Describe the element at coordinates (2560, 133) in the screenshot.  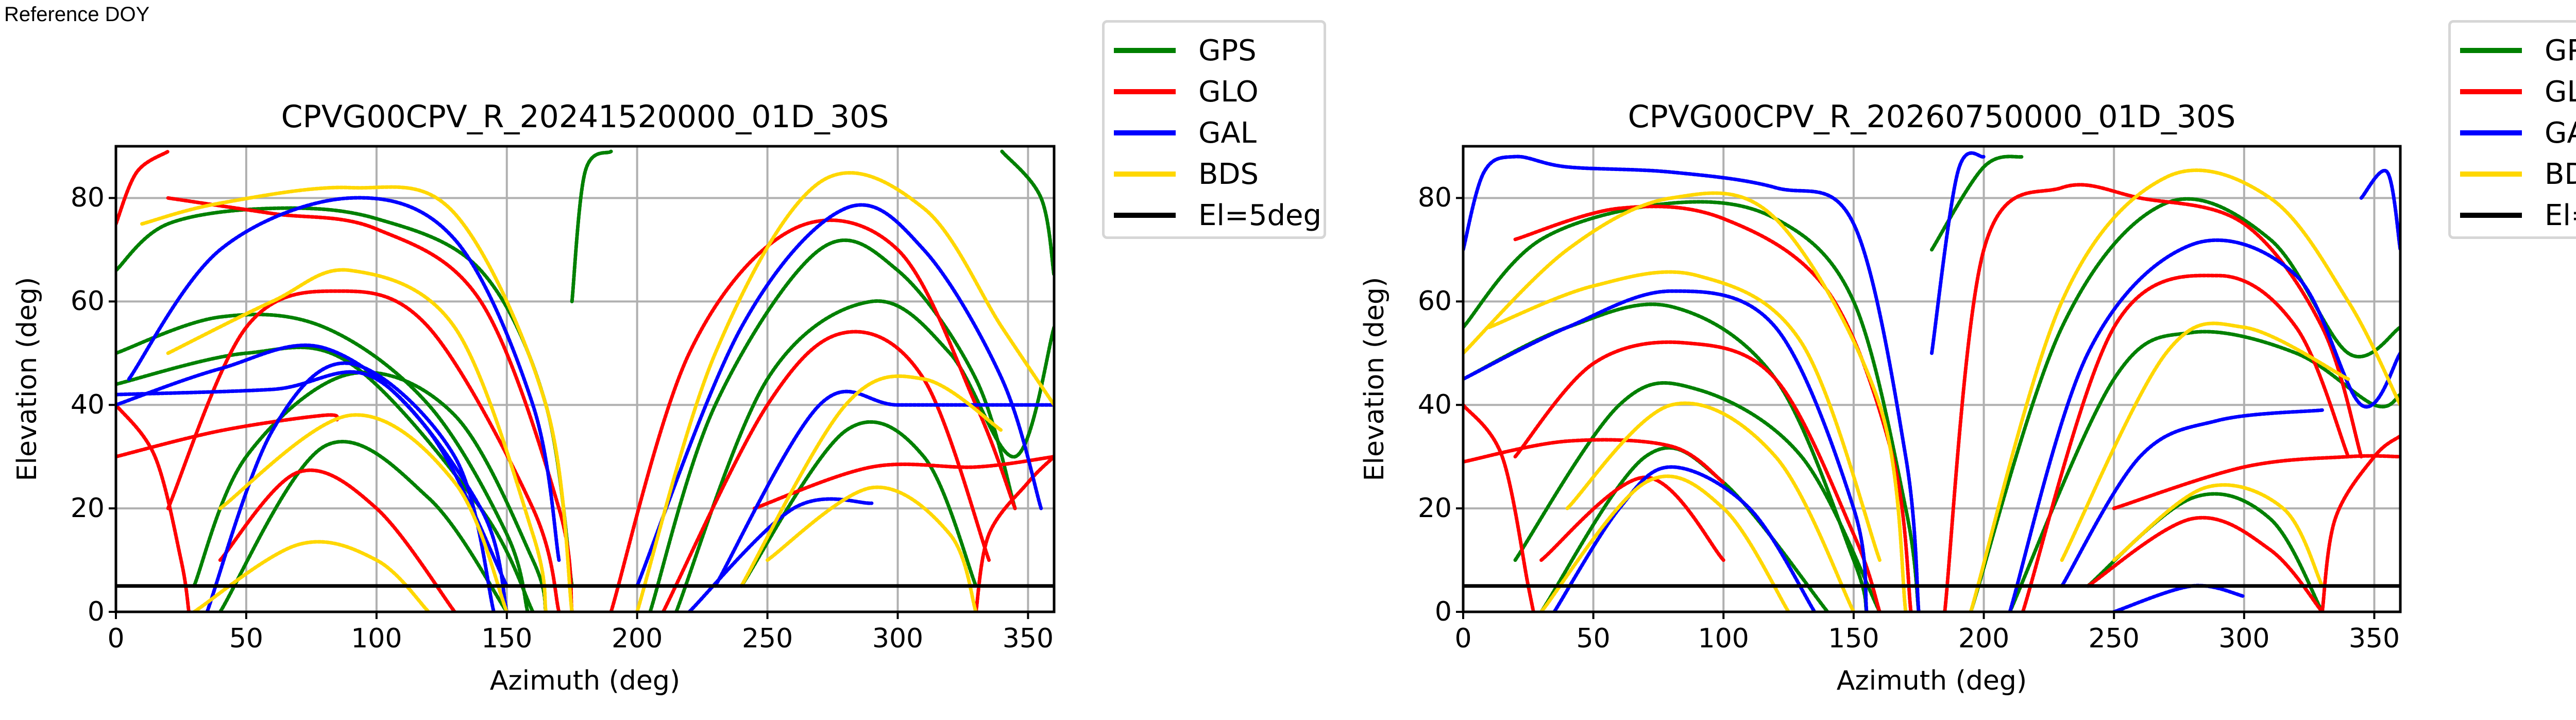
I see `legend-label: GAL` at that location.